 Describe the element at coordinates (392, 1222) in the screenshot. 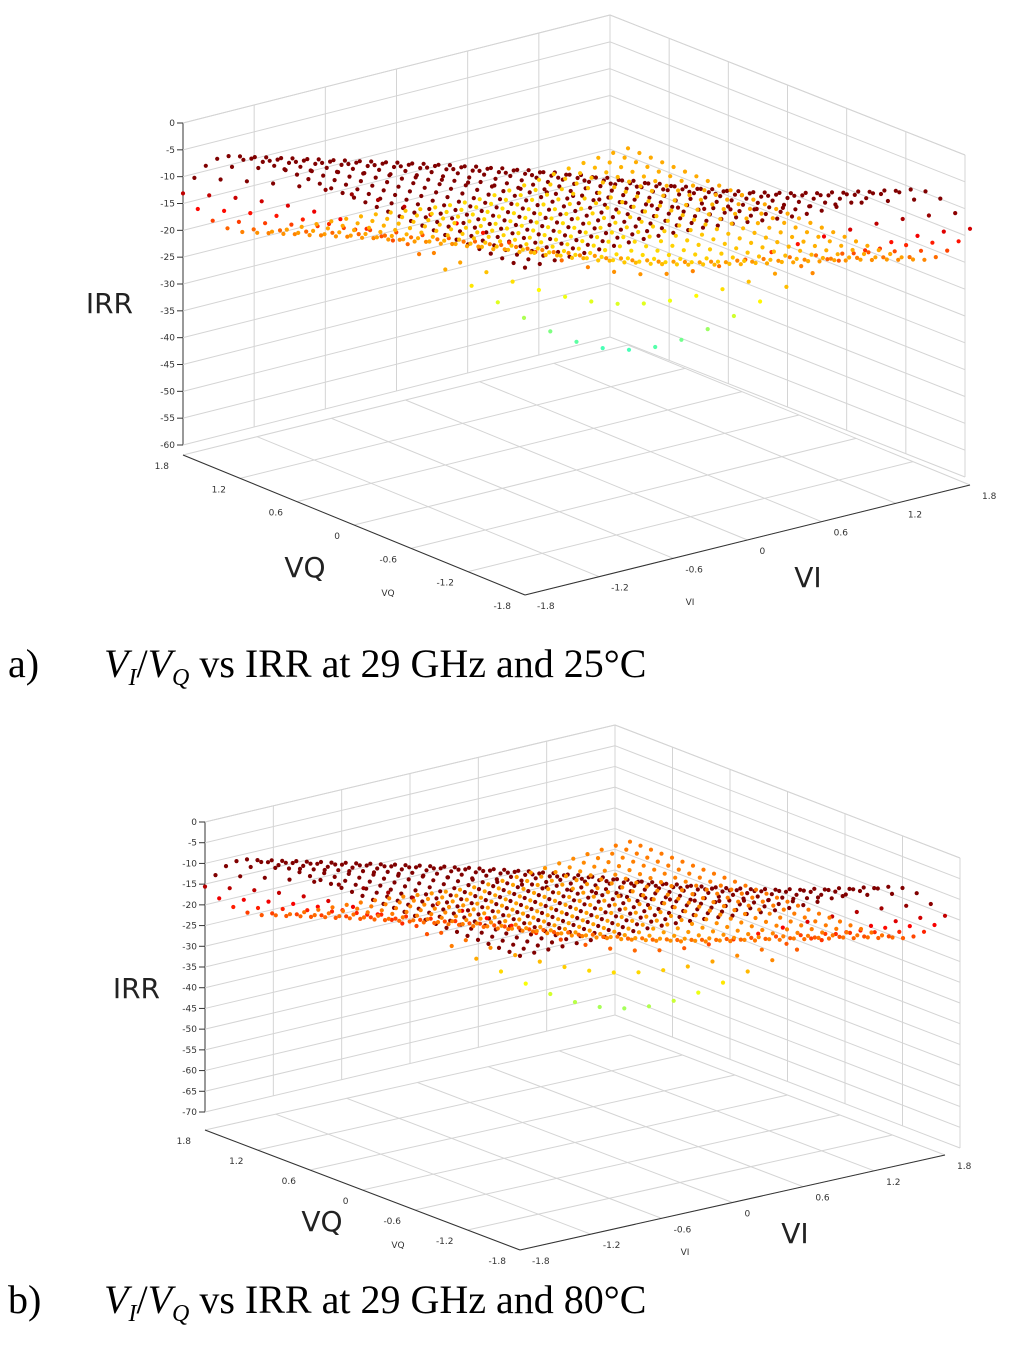

I see `vq-tick-label: -0.6` at that location.